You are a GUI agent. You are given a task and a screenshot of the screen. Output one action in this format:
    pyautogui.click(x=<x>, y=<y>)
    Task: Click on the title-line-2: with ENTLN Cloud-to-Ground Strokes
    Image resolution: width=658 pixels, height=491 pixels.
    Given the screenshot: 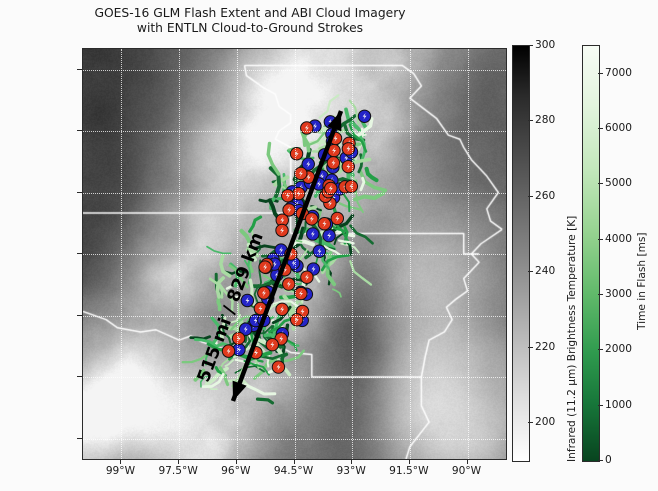 What is the action you would take?
    pyautogui.click(x=250, y=28)
    